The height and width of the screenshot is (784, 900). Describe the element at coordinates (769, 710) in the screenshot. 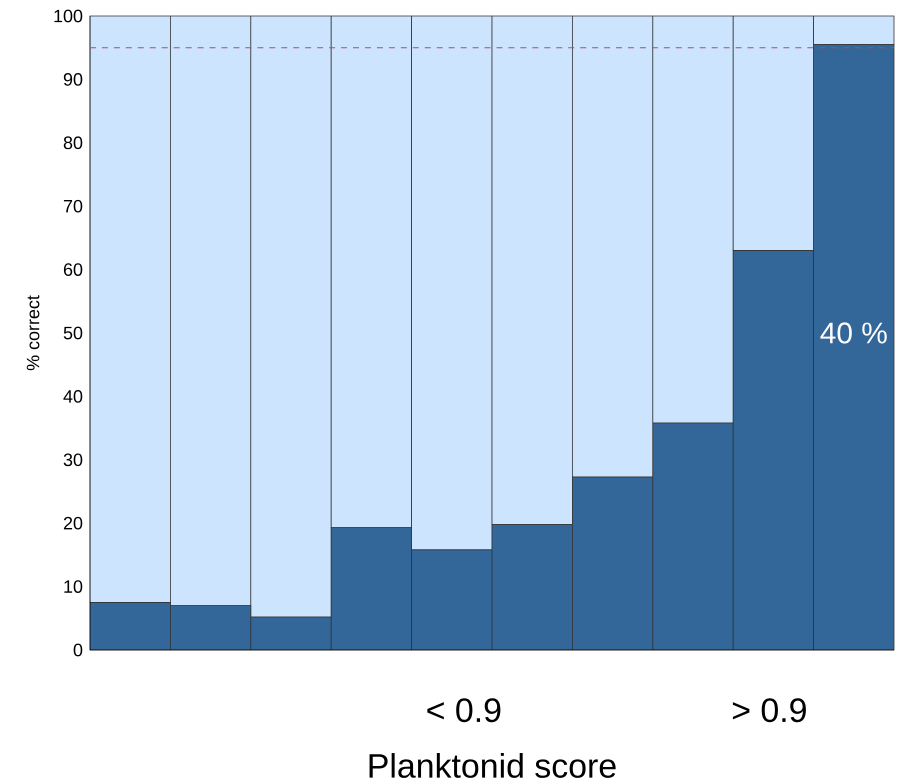

I see `text: > 0.9` at that location.